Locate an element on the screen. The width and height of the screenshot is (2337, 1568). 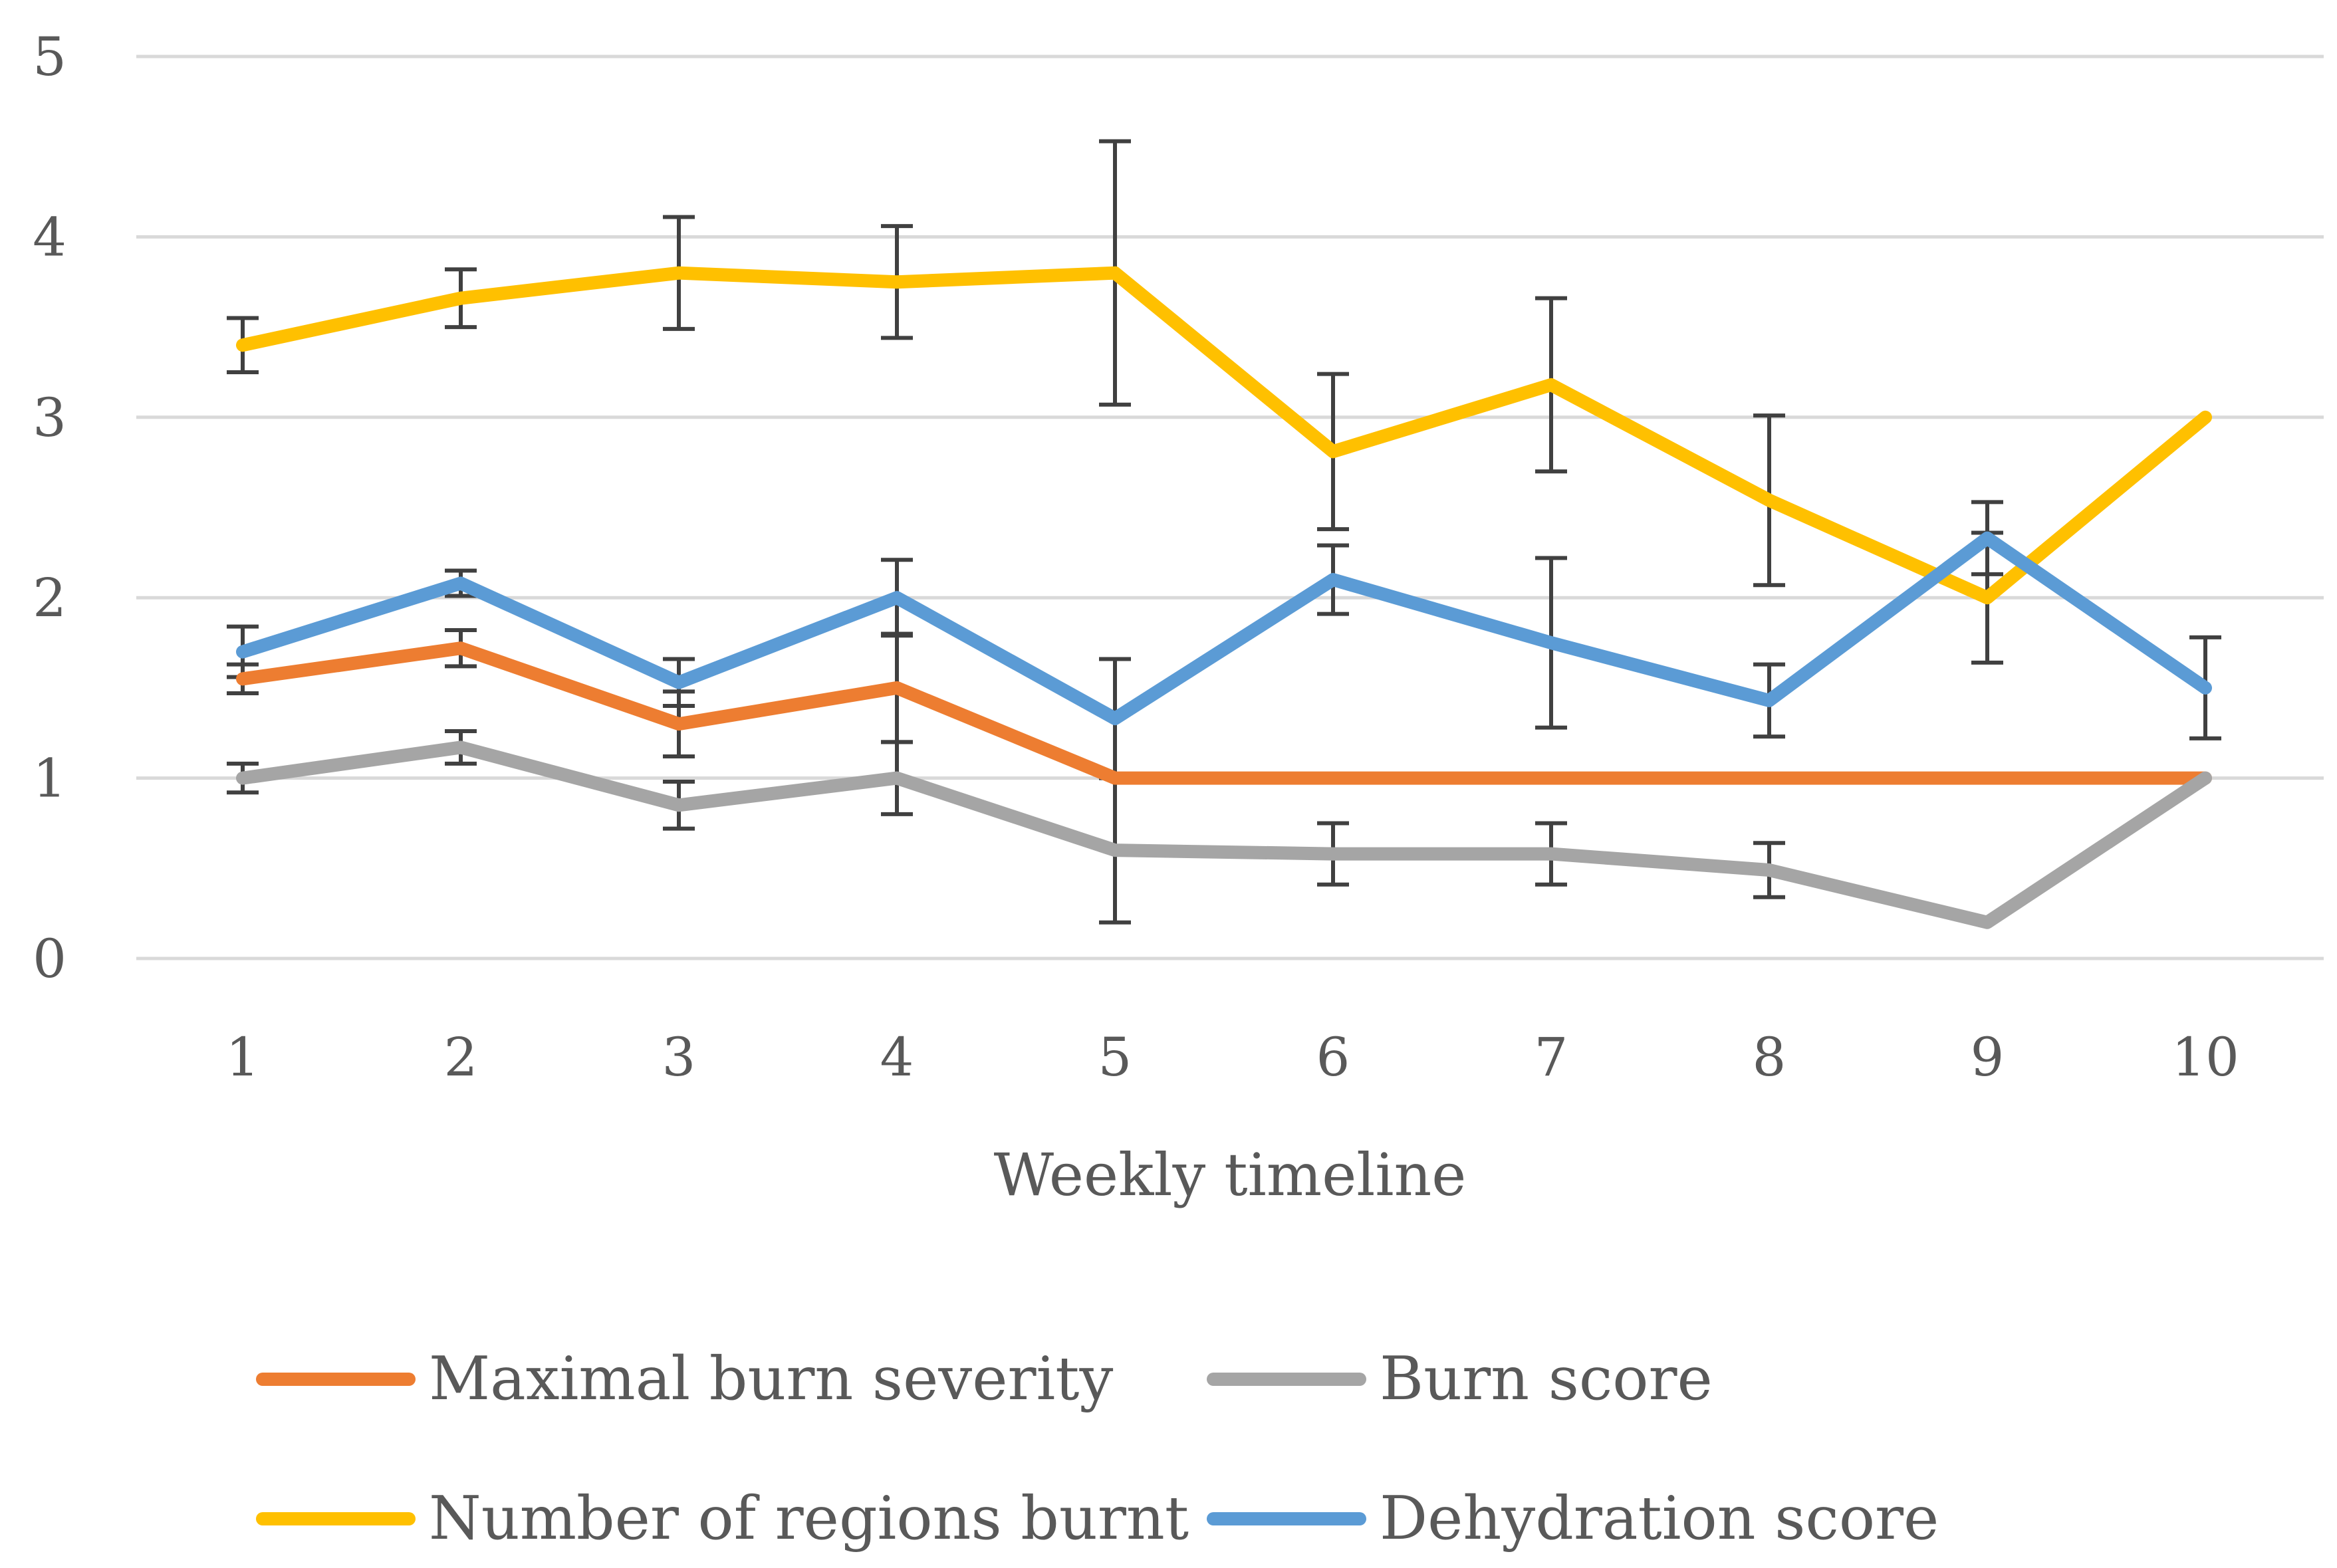
y-tick-label: 3 is located at coordinates (49, 418).